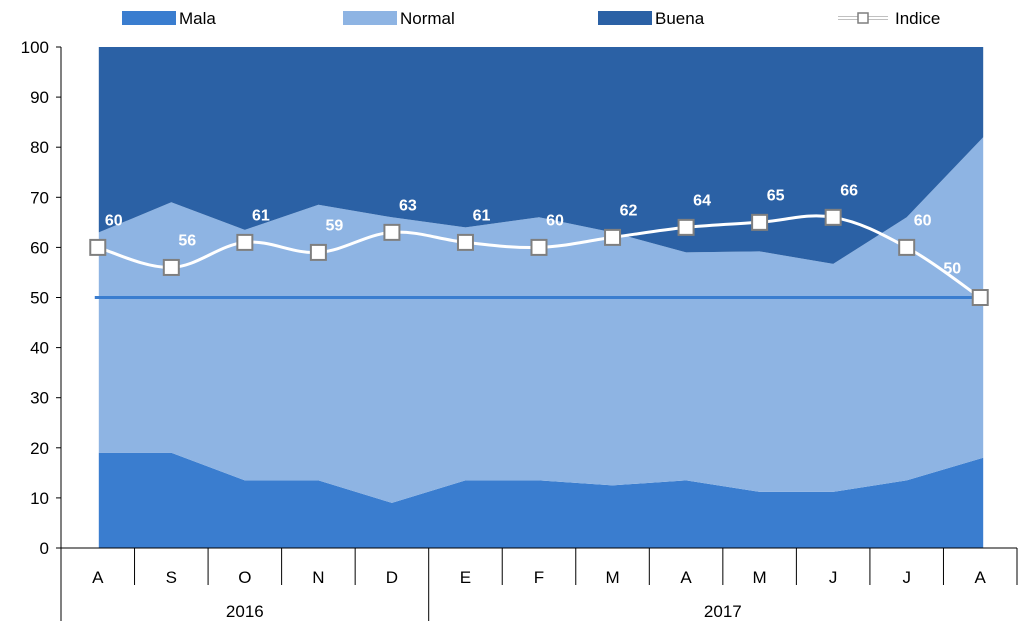  Describe the element at coordinates (392, 577) in the screenshot. I see `x-category-label: D` at that location.